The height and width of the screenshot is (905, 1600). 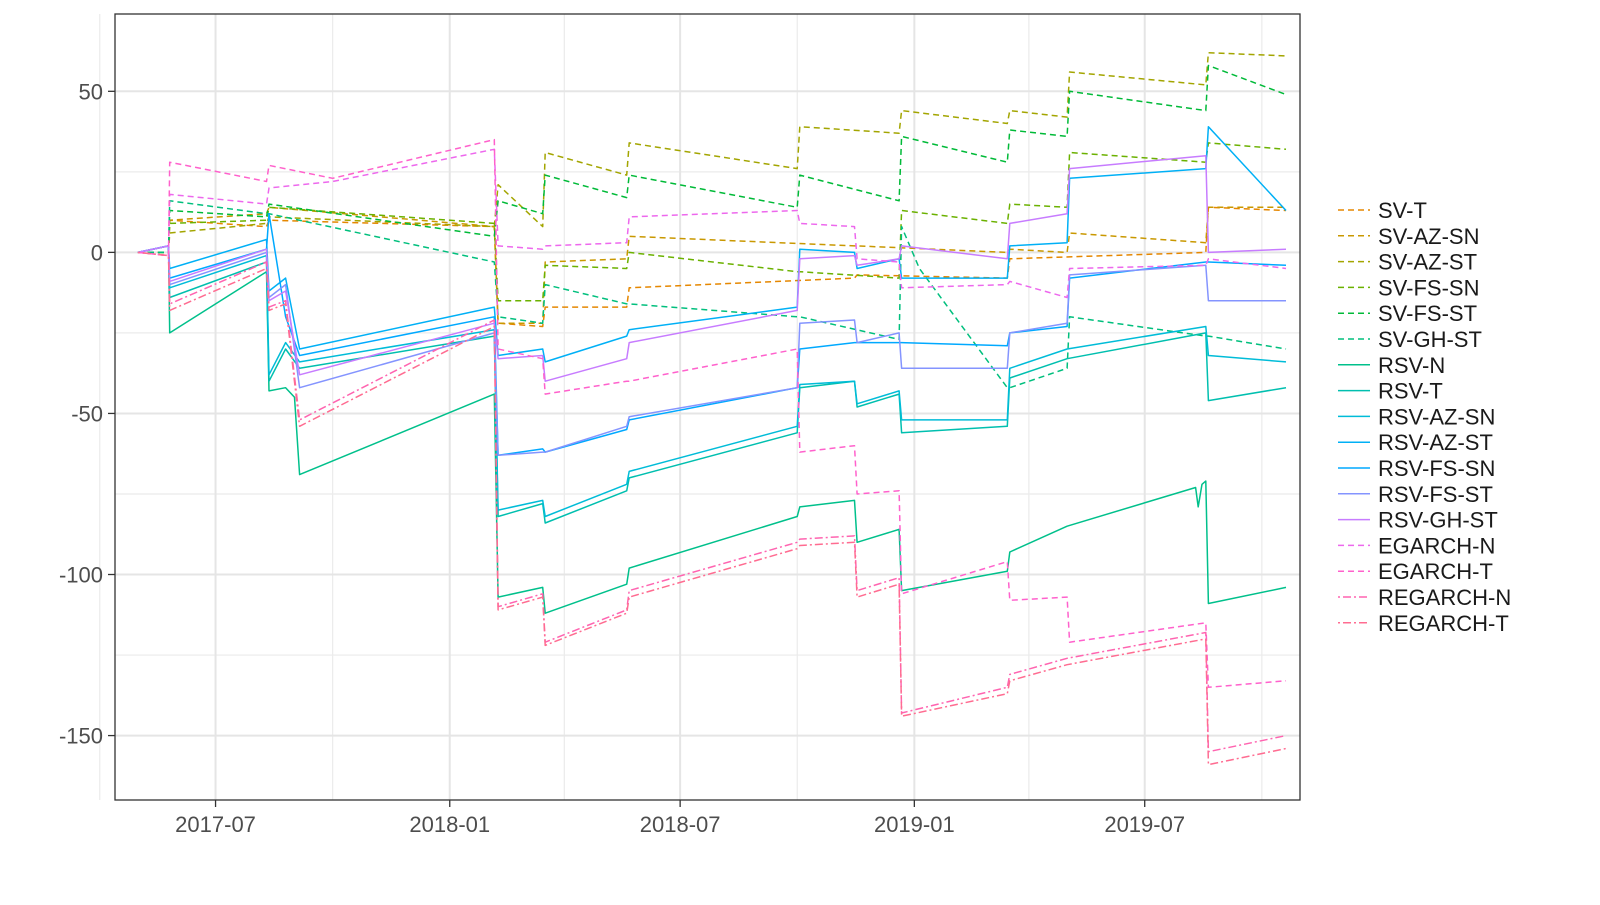 I want to click on legend-label-egarch-t: EGARCH-T, so click(x=1435, y=571).